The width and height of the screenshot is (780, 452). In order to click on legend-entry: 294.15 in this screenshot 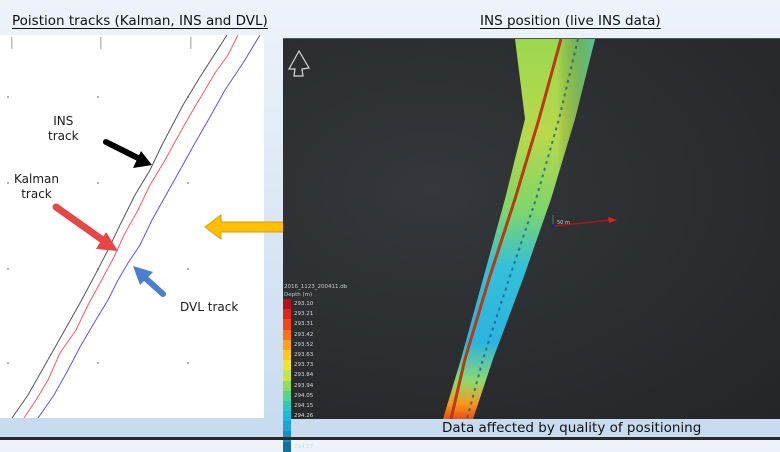, I will do `click(318, 406)`.